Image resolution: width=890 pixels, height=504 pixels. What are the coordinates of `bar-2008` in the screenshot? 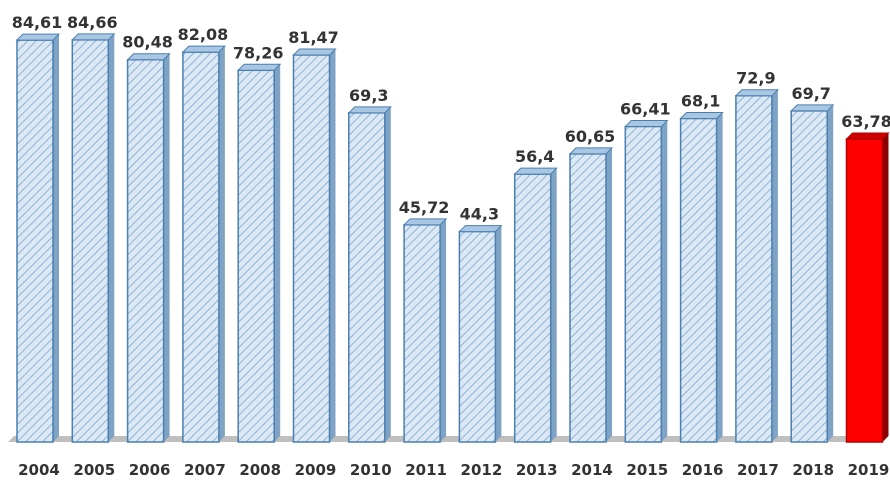 It's located at (259, 253).